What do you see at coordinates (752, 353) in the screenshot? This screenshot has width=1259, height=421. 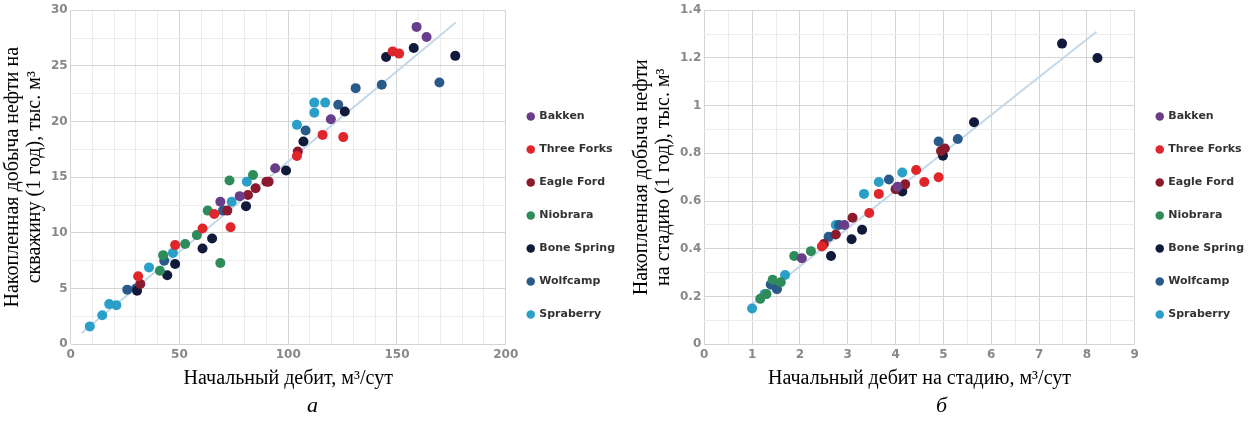 I see `x-tick-label: 1` at bounding box center [752, 353].